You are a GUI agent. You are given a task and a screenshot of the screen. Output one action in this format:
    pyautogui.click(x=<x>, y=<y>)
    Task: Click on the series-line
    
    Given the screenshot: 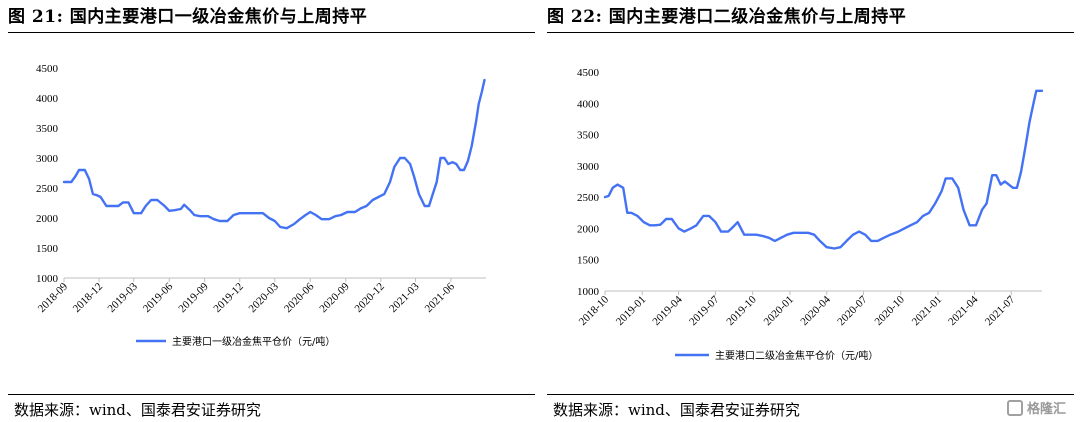 What is the action you would take?
    pyautogui.click(x=274, y=154)
    